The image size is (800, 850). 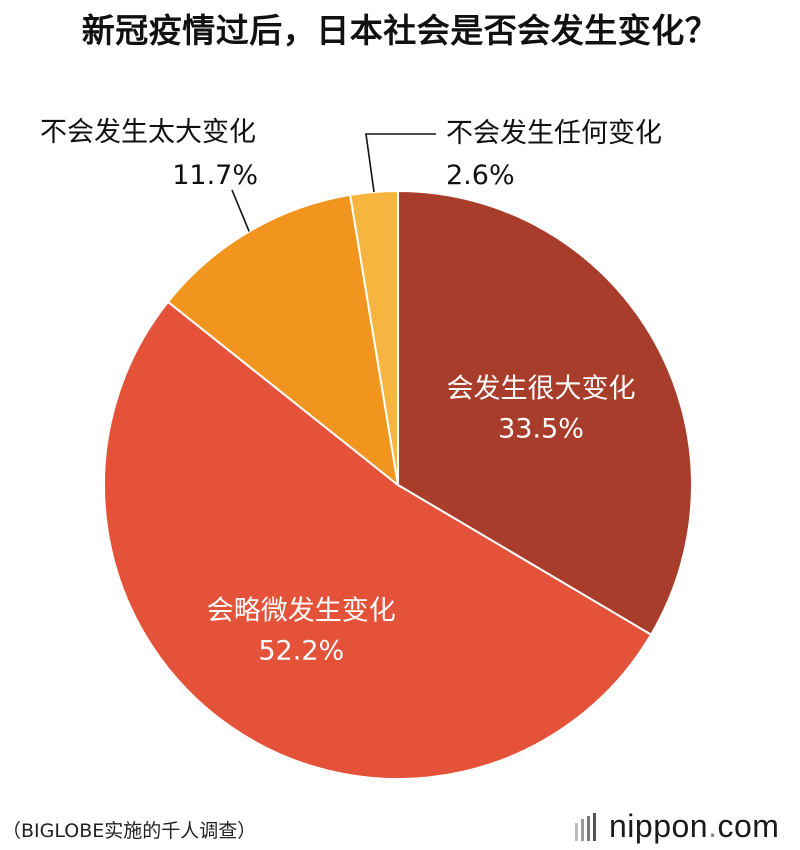 I want to click on slice-4-value-label: 2.6%, so click(x=480, y=175).